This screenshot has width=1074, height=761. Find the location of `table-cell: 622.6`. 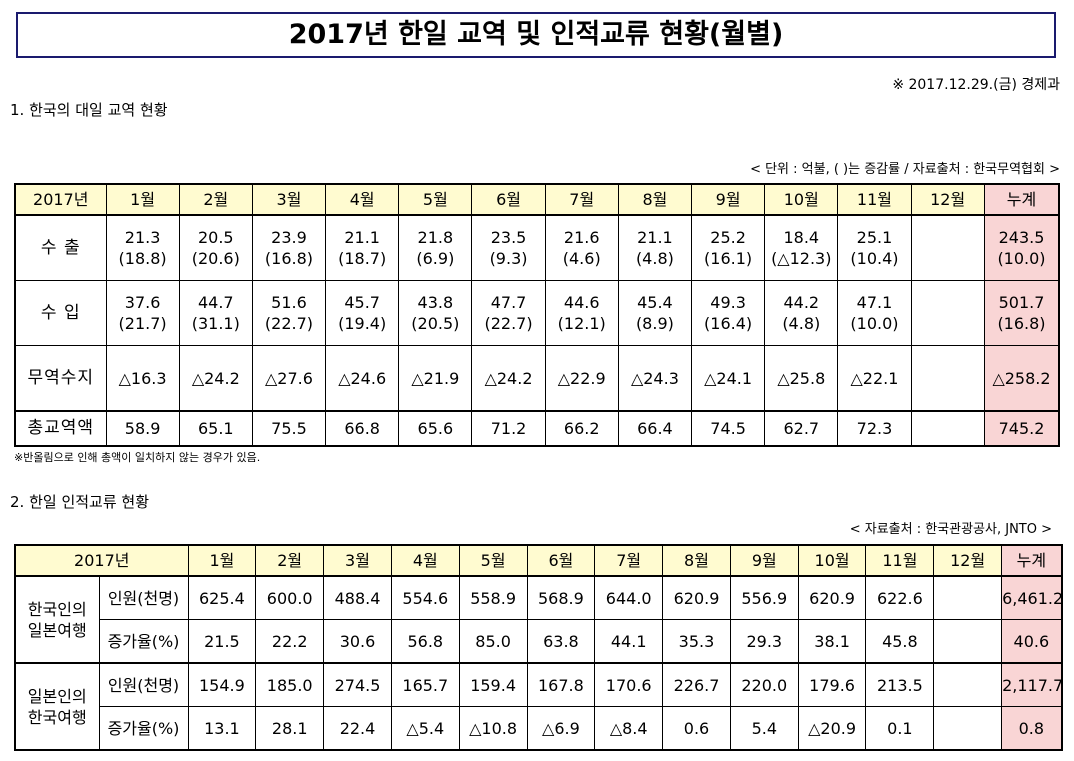

table-cell: 622.6 is located at coordinates (900, 597).